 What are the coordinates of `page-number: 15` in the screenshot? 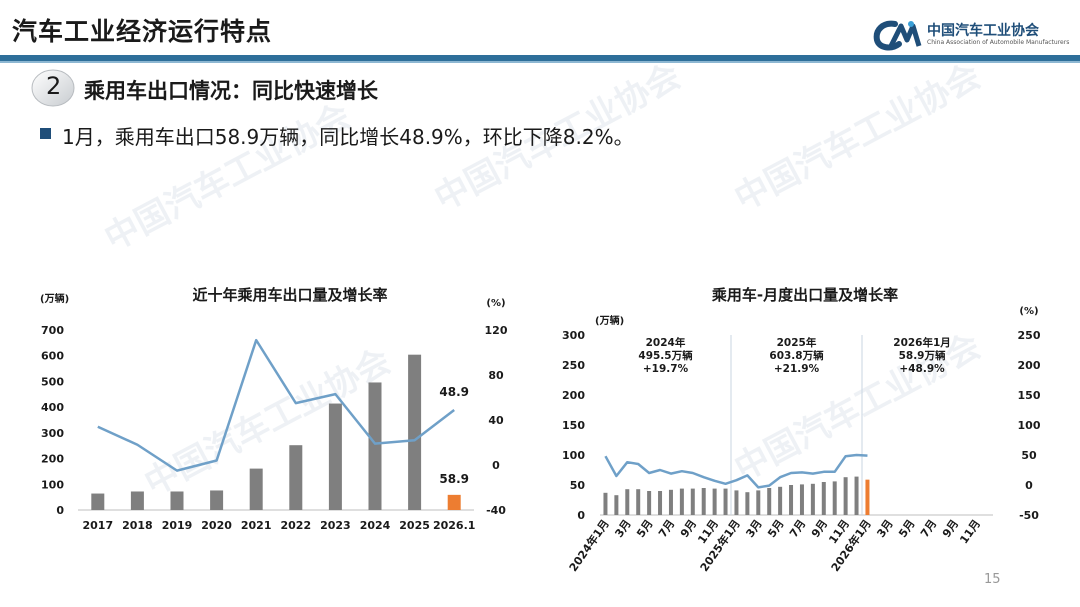 It's located at (992, 579).